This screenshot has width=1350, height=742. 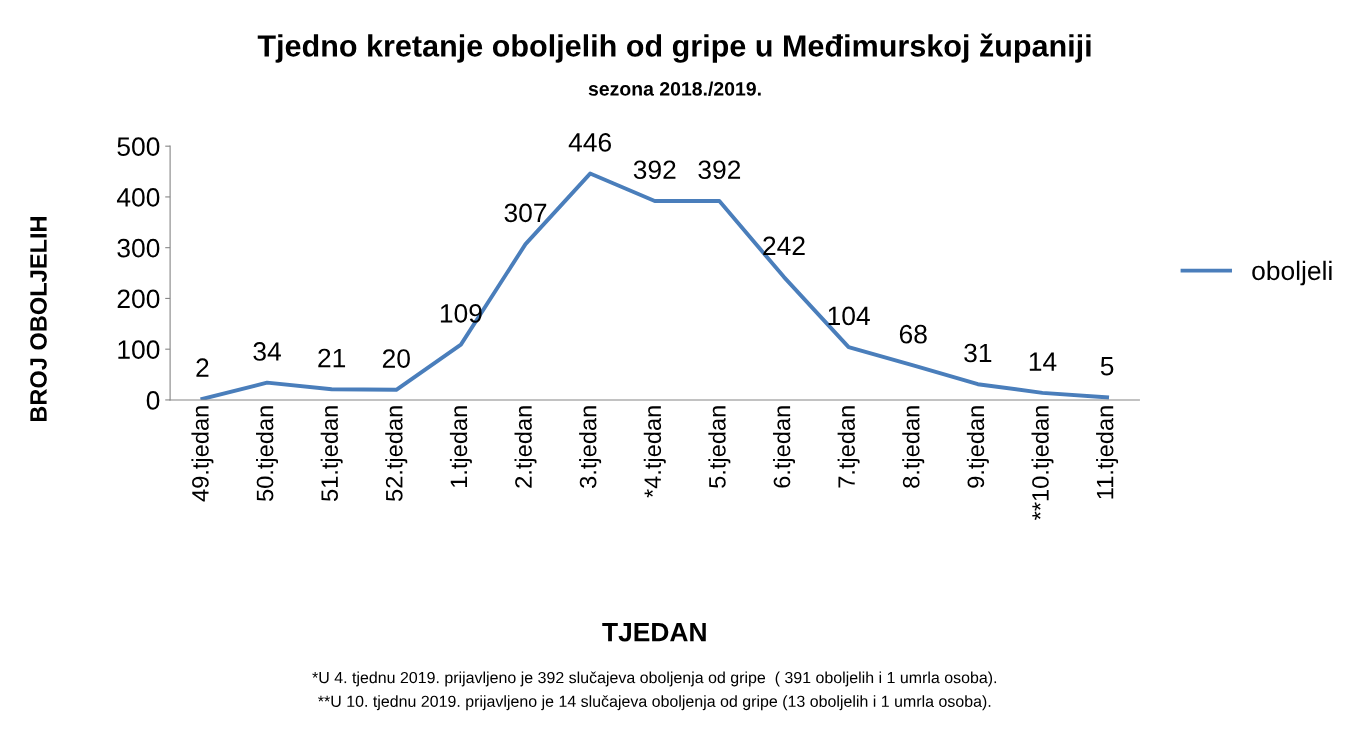 I want to click on text: **U 10. tjednu 2019. prijavljeno je 14 slučajeva oboljenja od gripe (13 oboljelih i 1 umrla osoba)., so click(x=654, y=703).